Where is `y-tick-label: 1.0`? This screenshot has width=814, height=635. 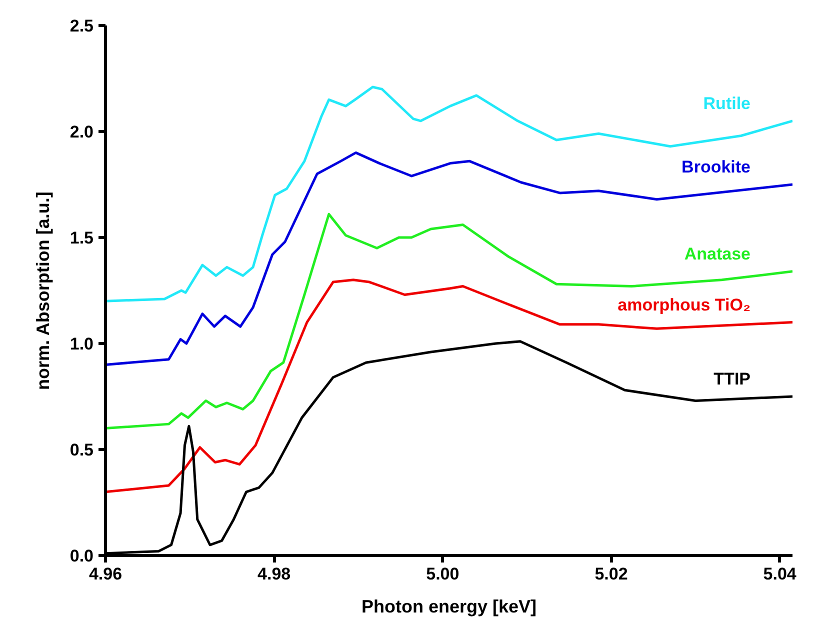 y-tick-label: 1.0 is located at coordinates (82, 344).